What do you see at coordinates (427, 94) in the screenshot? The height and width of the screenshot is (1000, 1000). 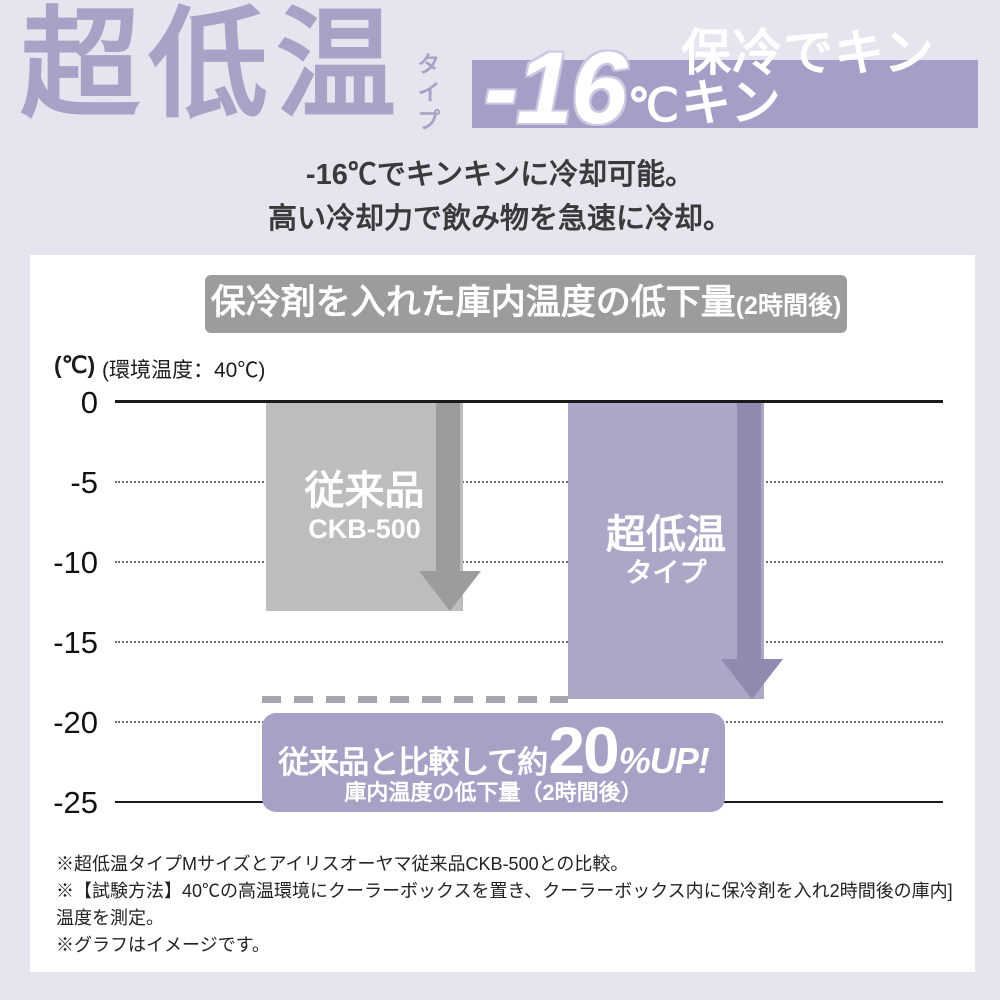 I see `hero-title-type-vertical: タイプ` at bounding box center [427, 94].